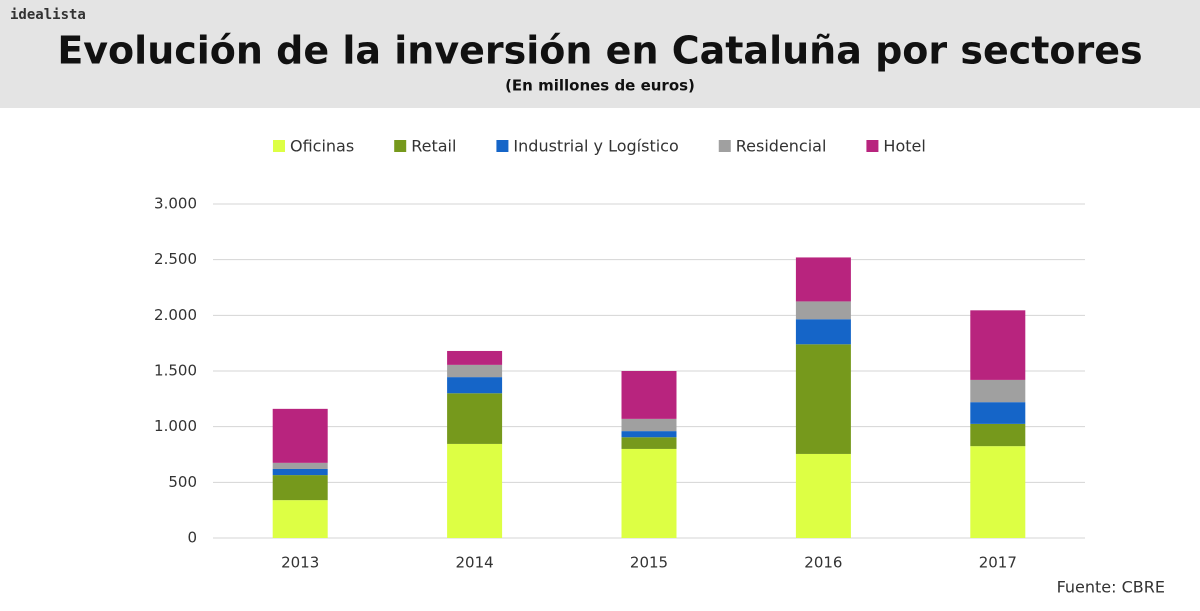  Describe the element at coordinates (175, 426) in the screenshot. I see `y-tick-label: 1.000` at that location.